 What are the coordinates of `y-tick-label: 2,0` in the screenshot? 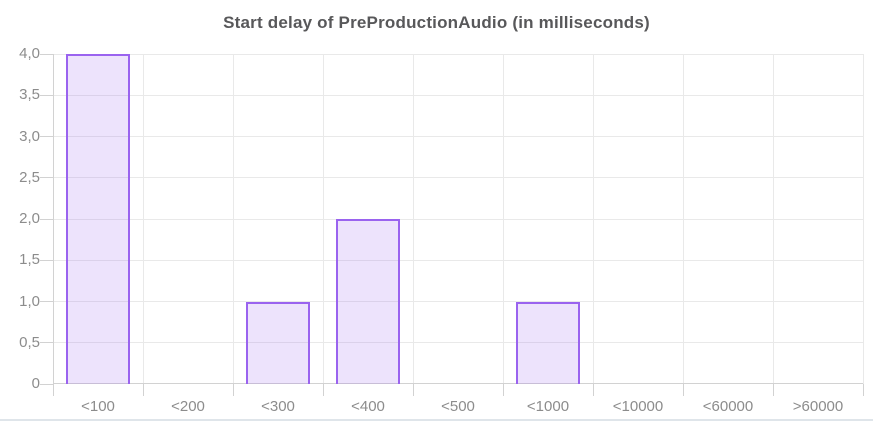 It's located at (29, 218).